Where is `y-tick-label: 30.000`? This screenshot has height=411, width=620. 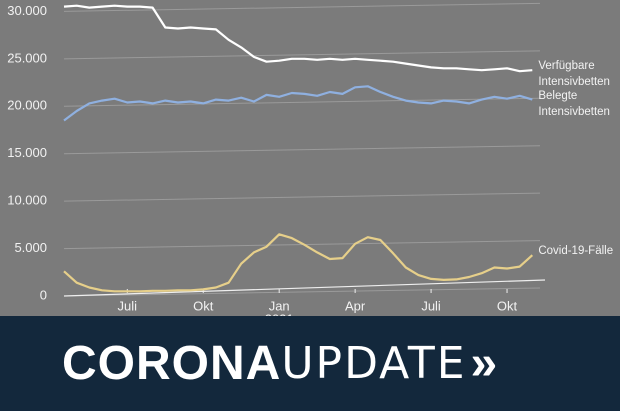 y-tick-label: 30.000 is located at coordinates (27, 10).